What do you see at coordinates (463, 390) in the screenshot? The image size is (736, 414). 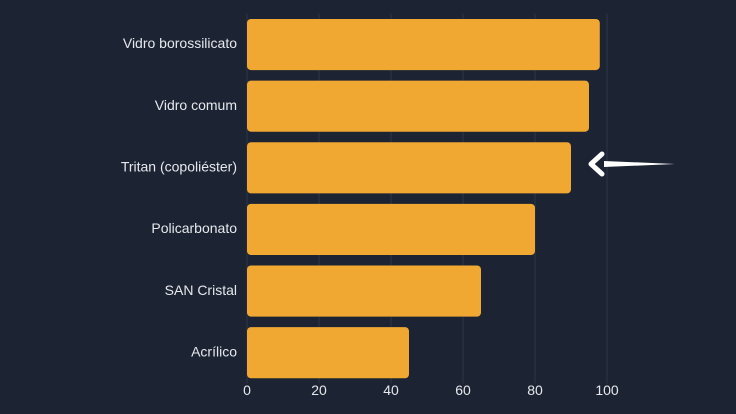 I see `x-tick-label: 60` at bounding box center [463, 390].